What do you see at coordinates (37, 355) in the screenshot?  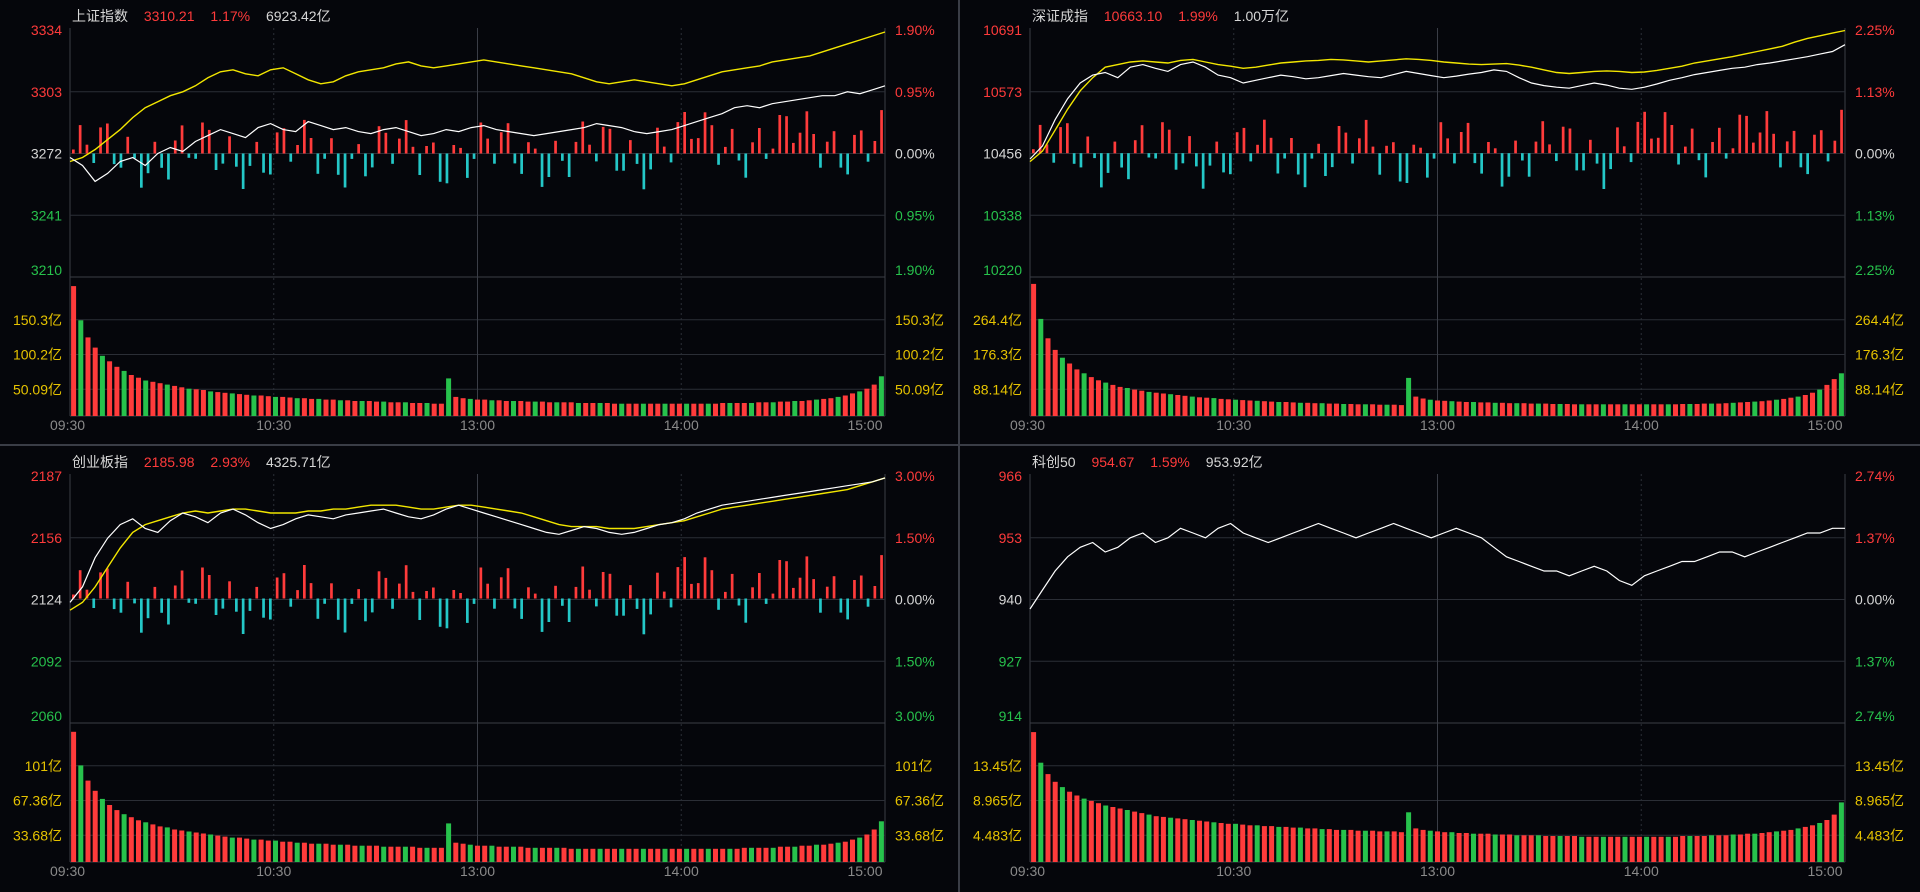 I see `volume-axis-label: 100.2亿` at bounding box center [37, 355].